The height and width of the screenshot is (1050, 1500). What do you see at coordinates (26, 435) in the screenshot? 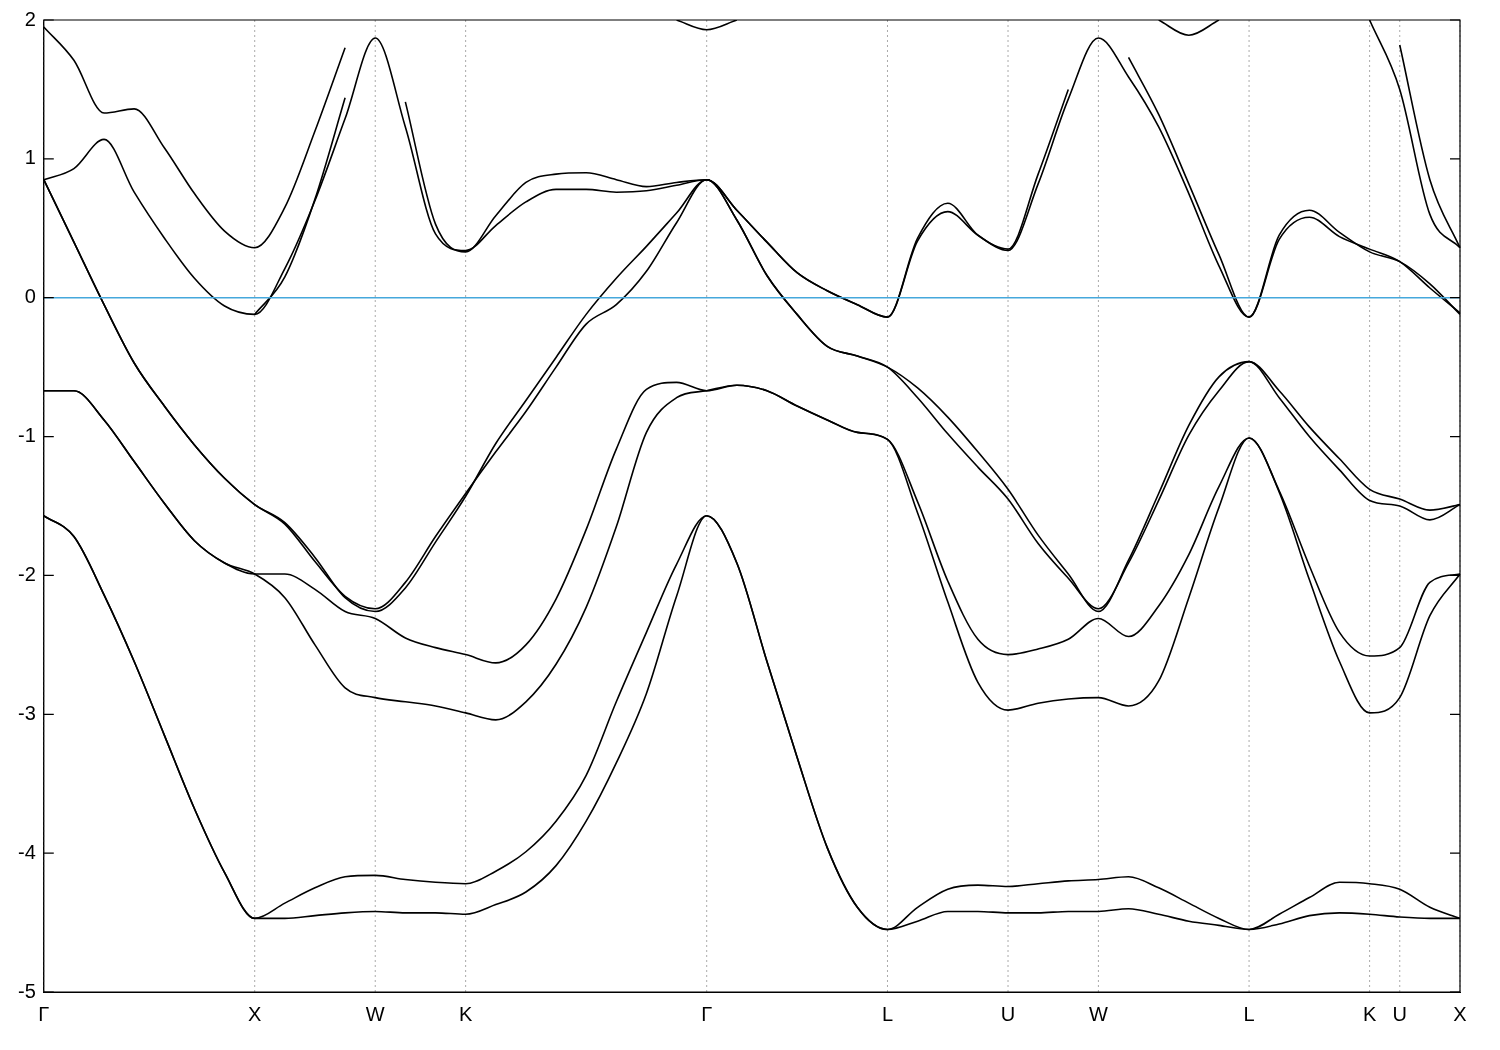
I see `y-tick-label: -1` at bounding box center [26, 435].